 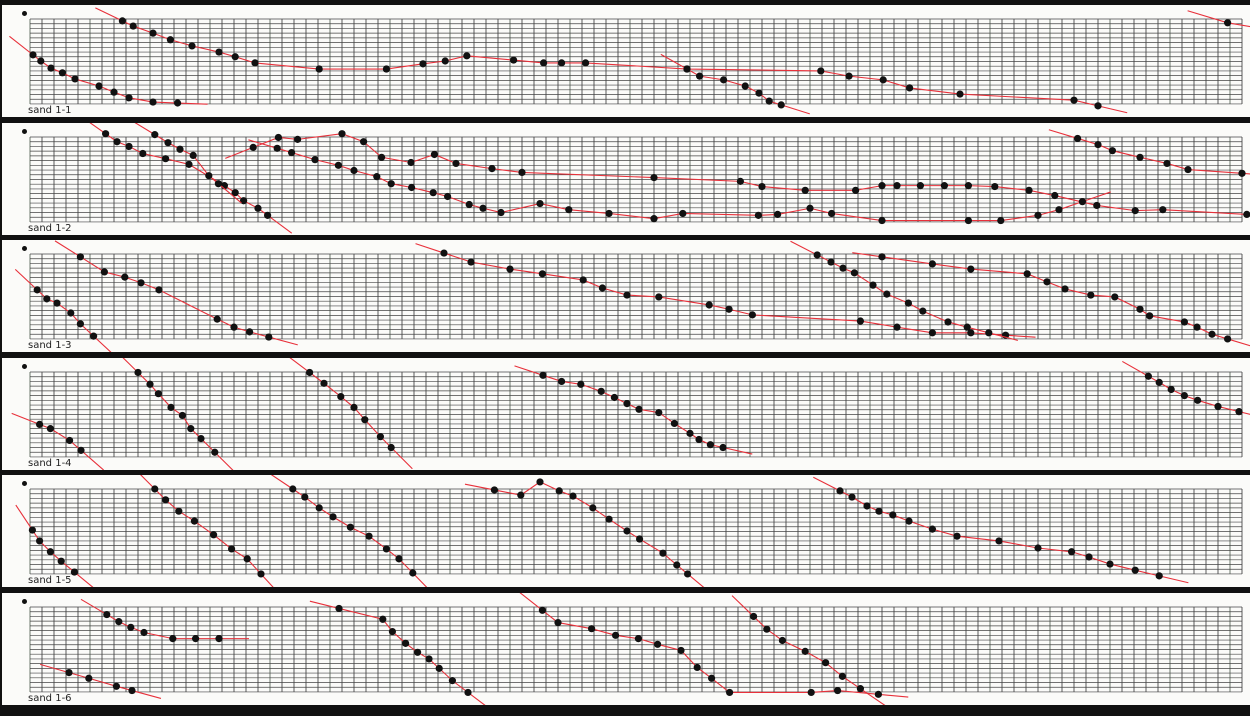 What do you see at coordinates (50, 110) in the screenshot?
I see `strip-label: sand 1-1` at bounding box center [50, 110].